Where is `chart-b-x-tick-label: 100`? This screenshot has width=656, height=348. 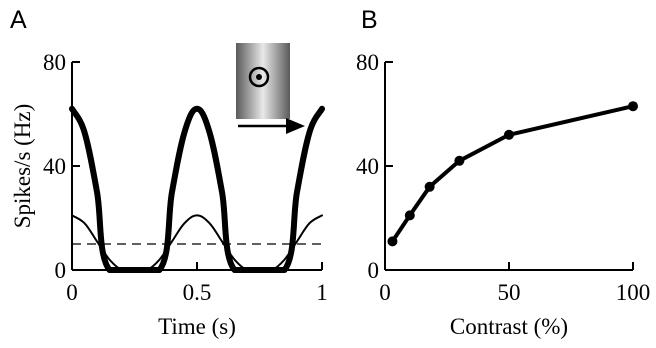
chart-b-x-tick-label: 100 is located at coordinates (633, 292).